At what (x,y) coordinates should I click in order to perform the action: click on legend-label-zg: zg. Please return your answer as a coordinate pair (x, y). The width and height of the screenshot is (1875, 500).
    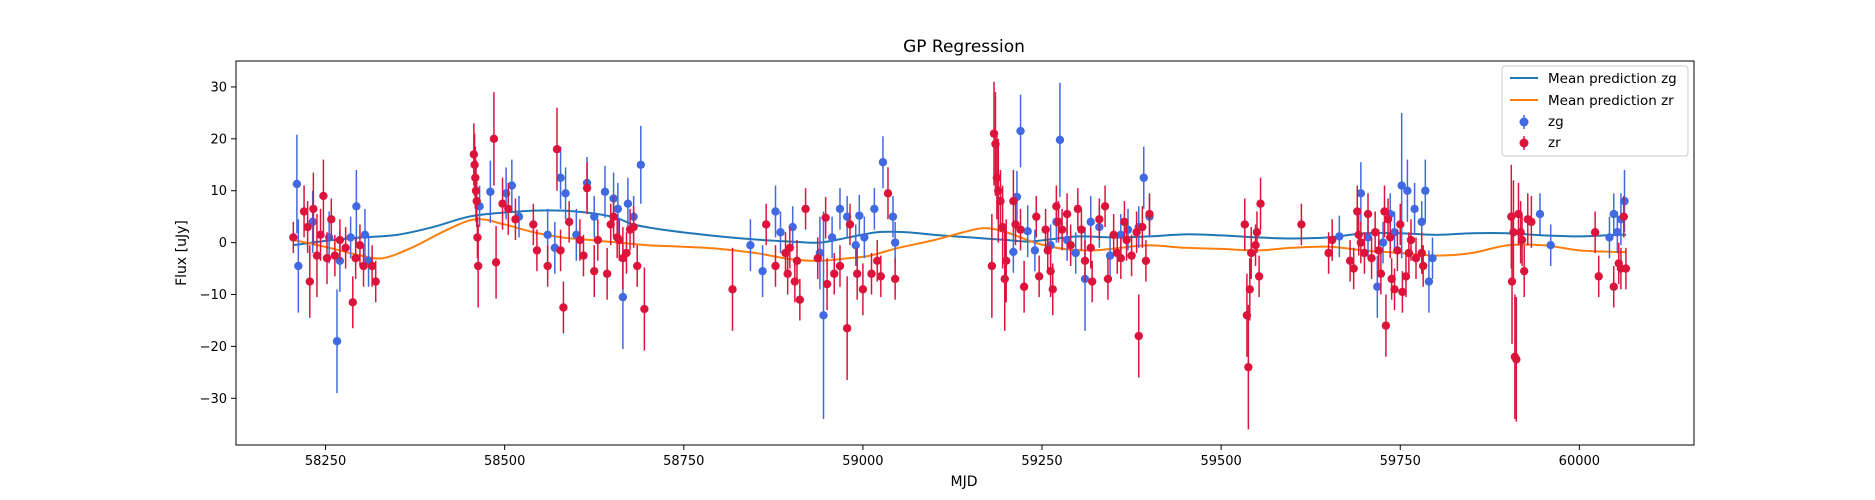
    Looking at the image, I should click on (1556, 122).